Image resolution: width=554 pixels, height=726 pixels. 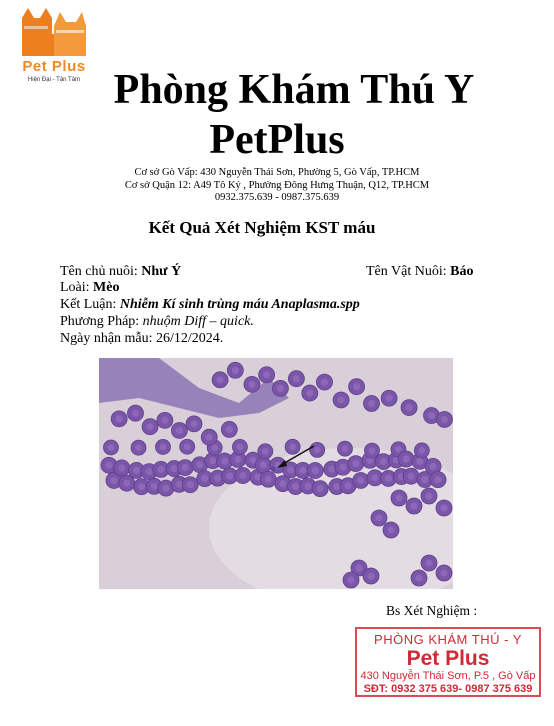 What do you see at coordinates (292, 458) in the screenshot?
I see `pointer-arrow-icon` at bounding box center [292, 458].